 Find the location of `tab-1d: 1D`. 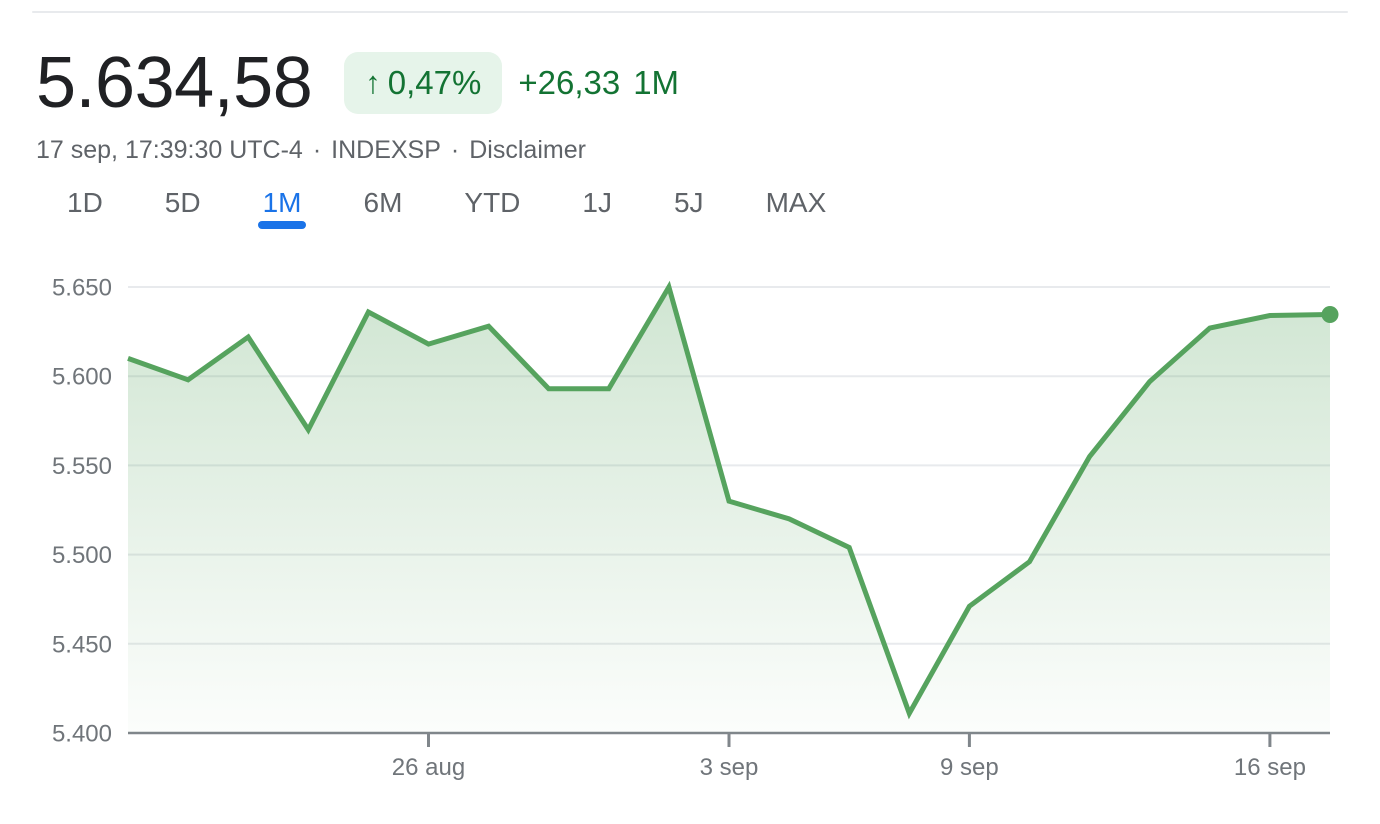

tab-1d: 1D is located at coordinates (85, 209).